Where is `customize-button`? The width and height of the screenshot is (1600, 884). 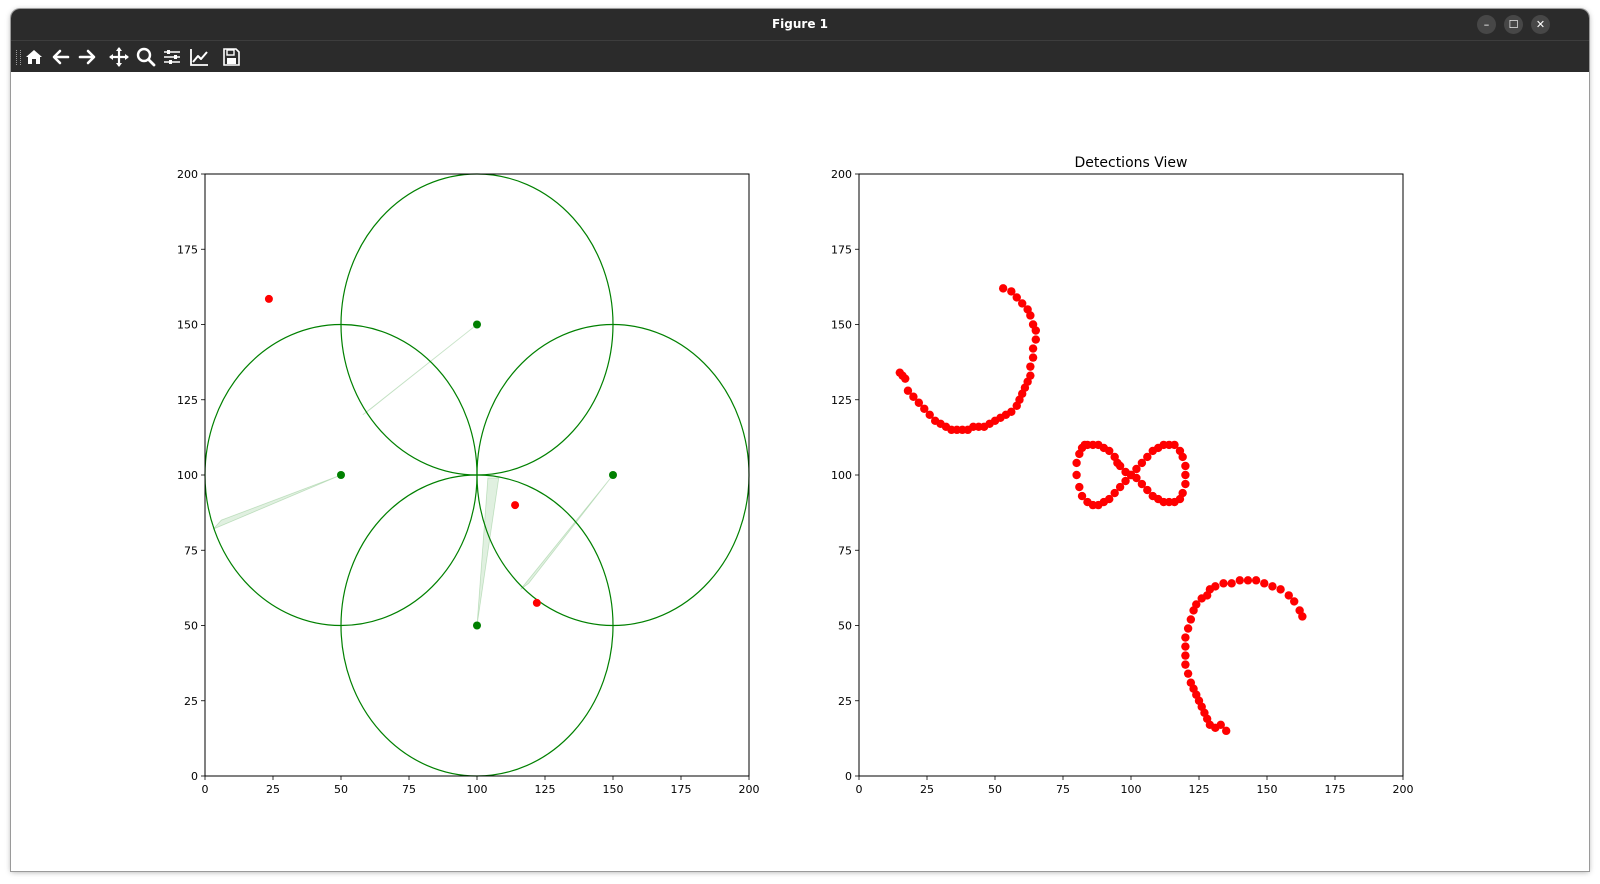
customize-button is located at coordinates (199, 57).